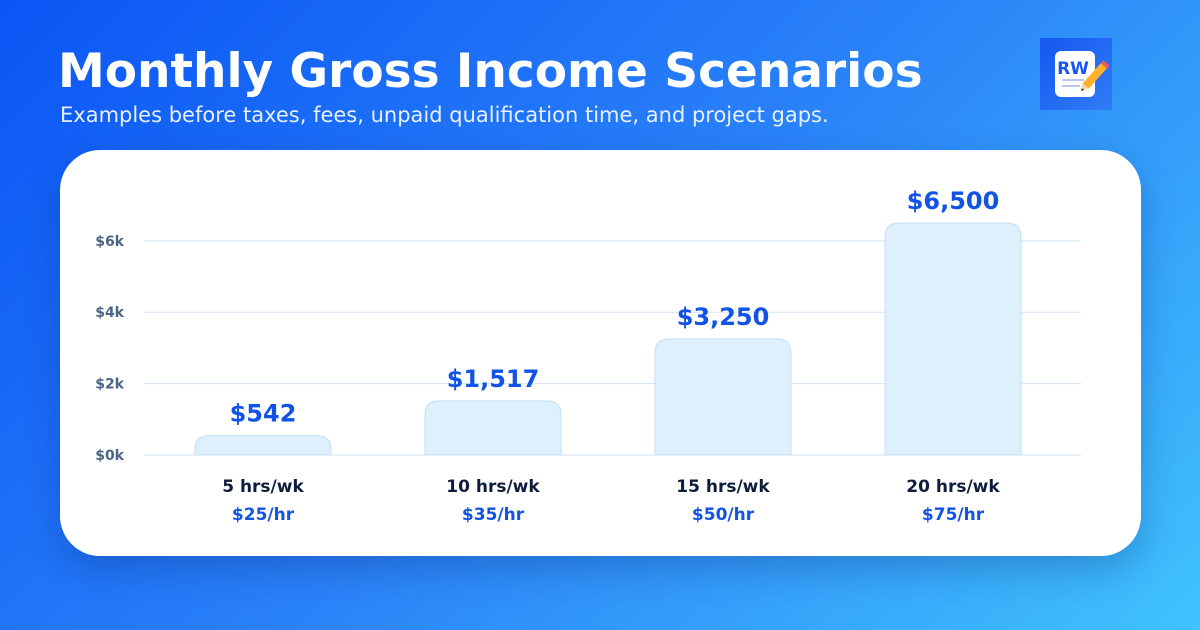 The image size is (1200, 630). What do you see at coordinates (263, 414) in the screenshot?
I see `data-label: $542` at bounding box center [263, 414].